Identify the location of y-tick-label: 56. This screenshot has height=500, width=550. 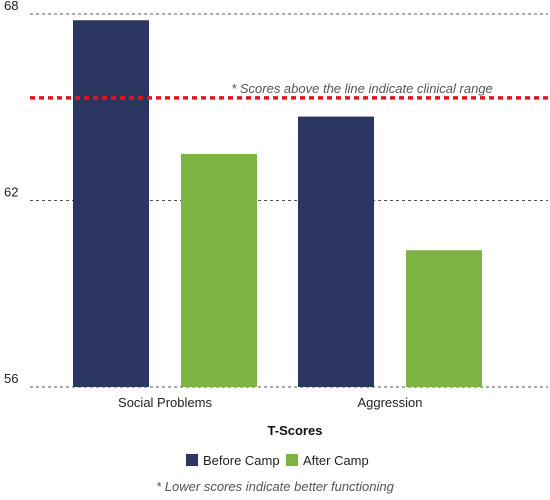
(11, 378).